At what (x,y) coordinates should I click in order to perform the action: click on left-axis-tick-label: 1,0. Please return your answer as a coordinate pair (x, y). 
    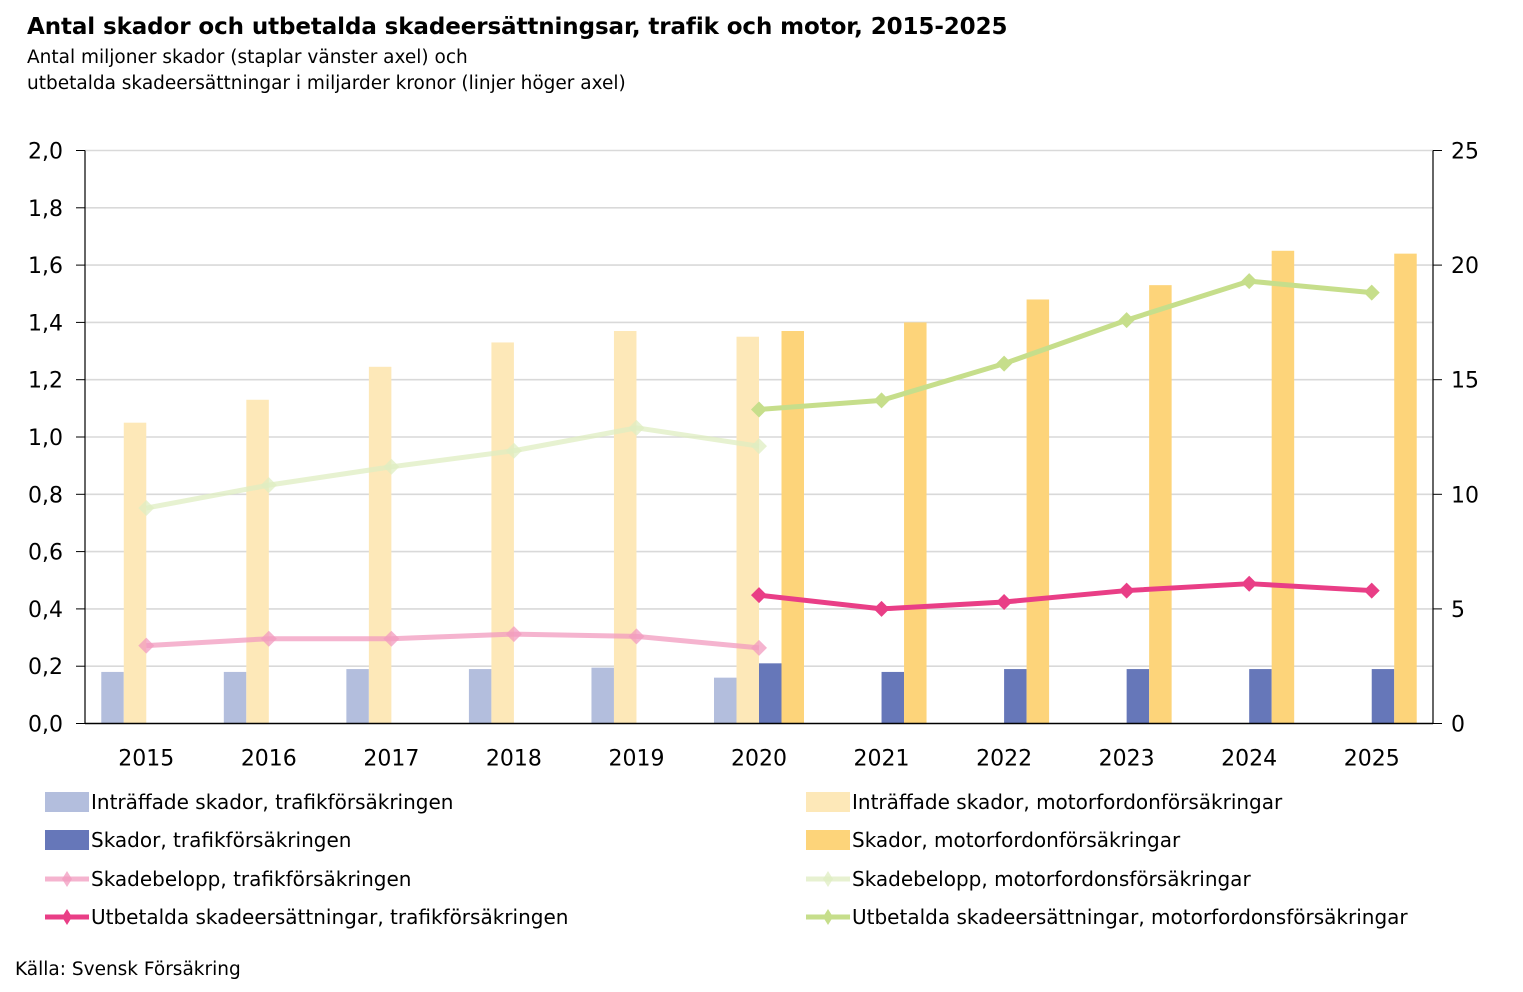
    Looking at the image, I should click on (45, 438).